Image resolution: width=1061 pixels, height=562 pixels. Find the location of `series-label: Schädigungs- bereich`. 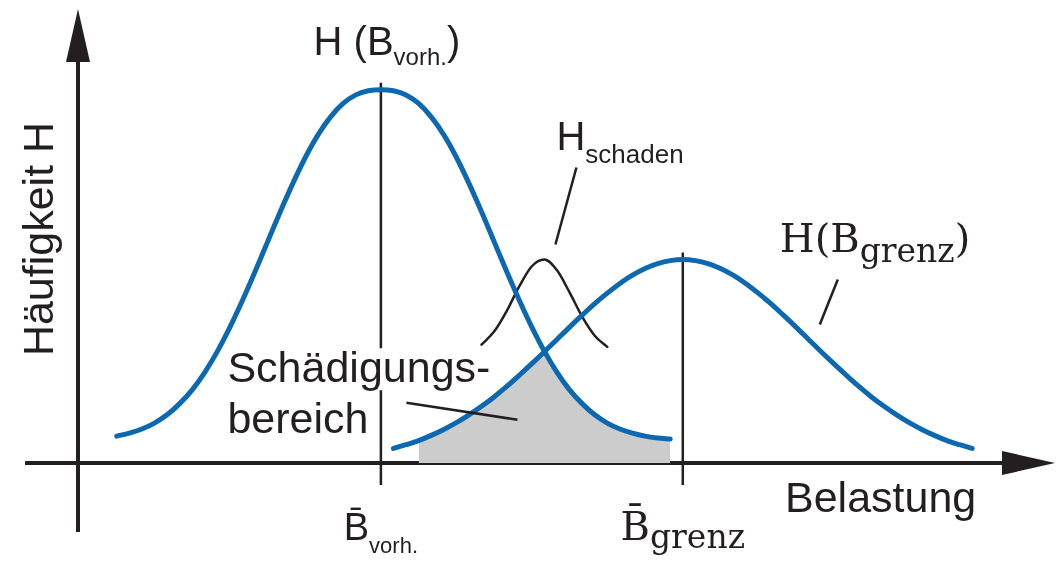

series-label: Schädigungs- bereich is located at coordinates (359, 392).